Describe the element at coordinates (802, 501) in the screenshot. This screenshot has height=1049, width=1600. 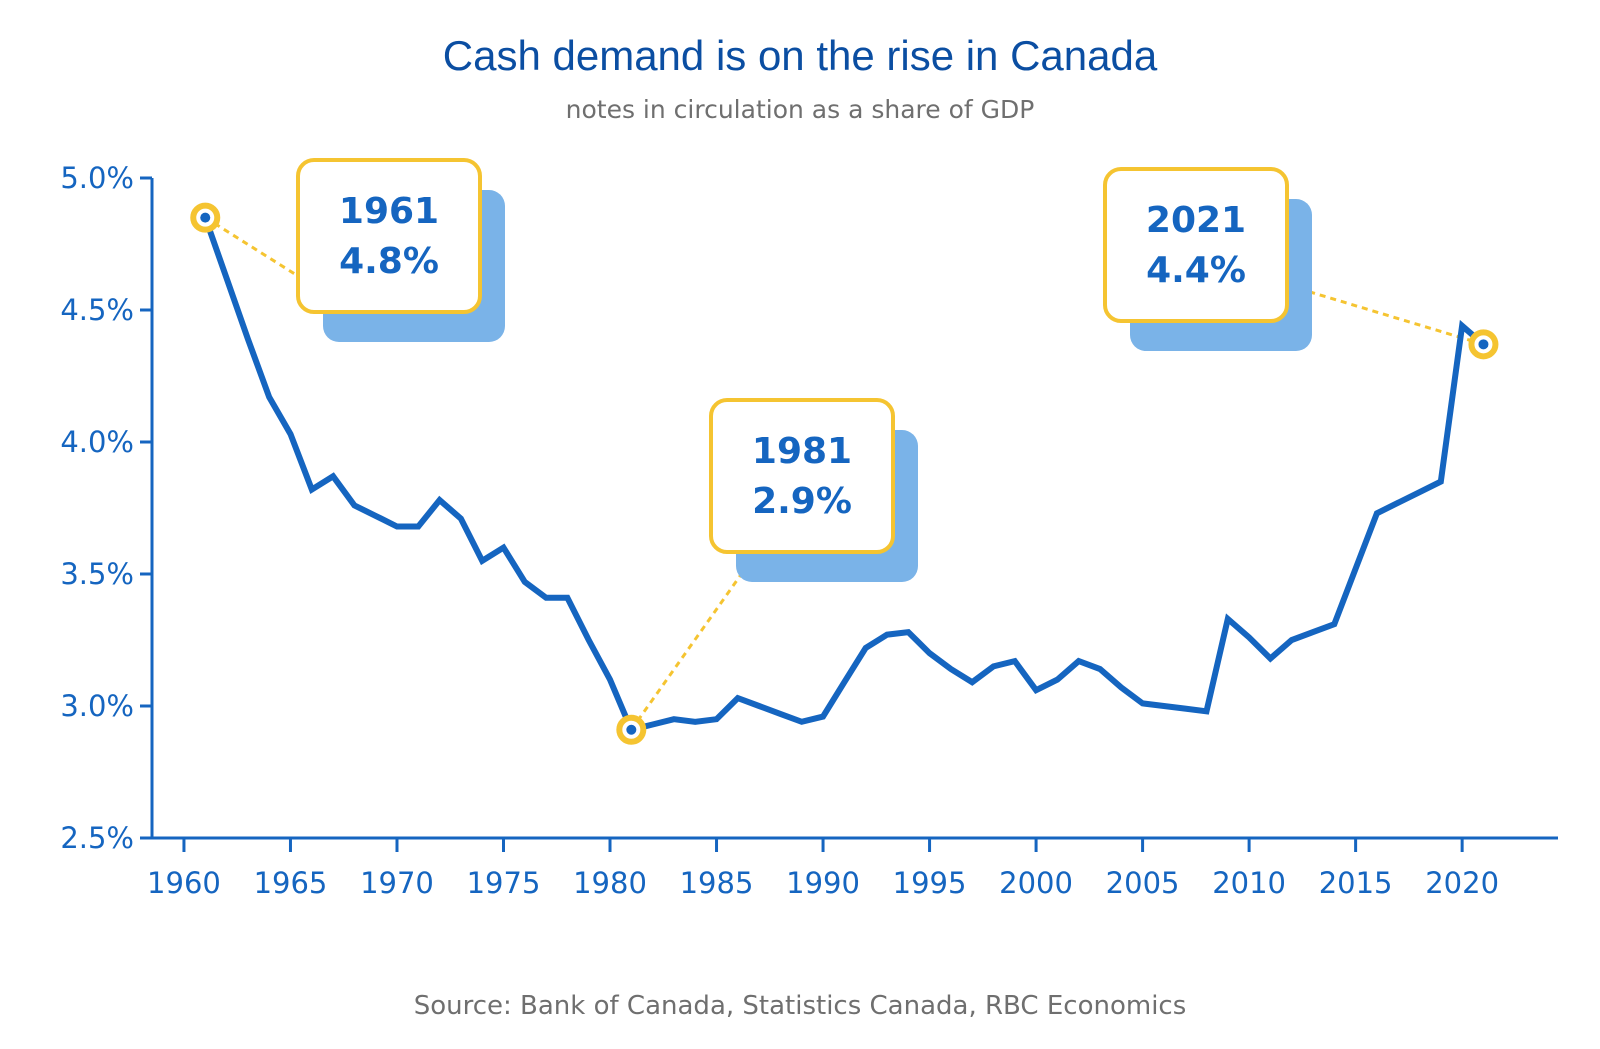
I see `callout-value: 2.9%` at that location.